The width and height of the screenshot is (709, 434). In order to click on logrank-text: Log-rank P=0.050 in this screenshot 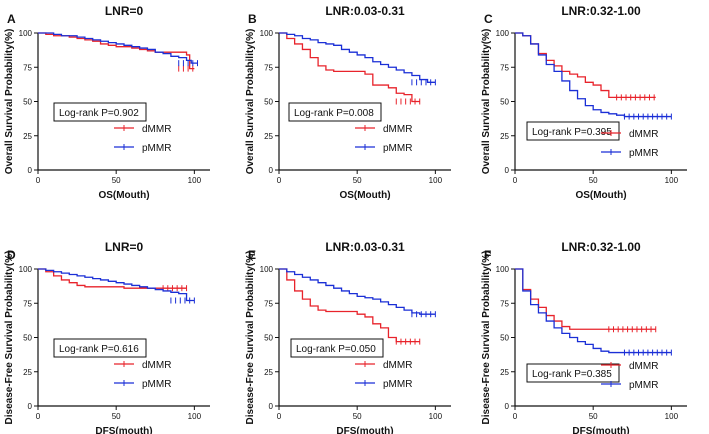, I will do `click(336, 349)`.